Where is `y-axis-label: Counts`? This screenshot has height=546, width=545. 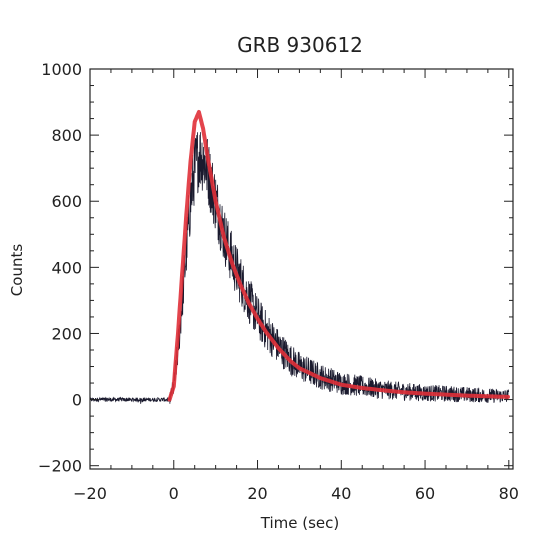 y-axis-label: Counts is located at coordinates (17, 270).